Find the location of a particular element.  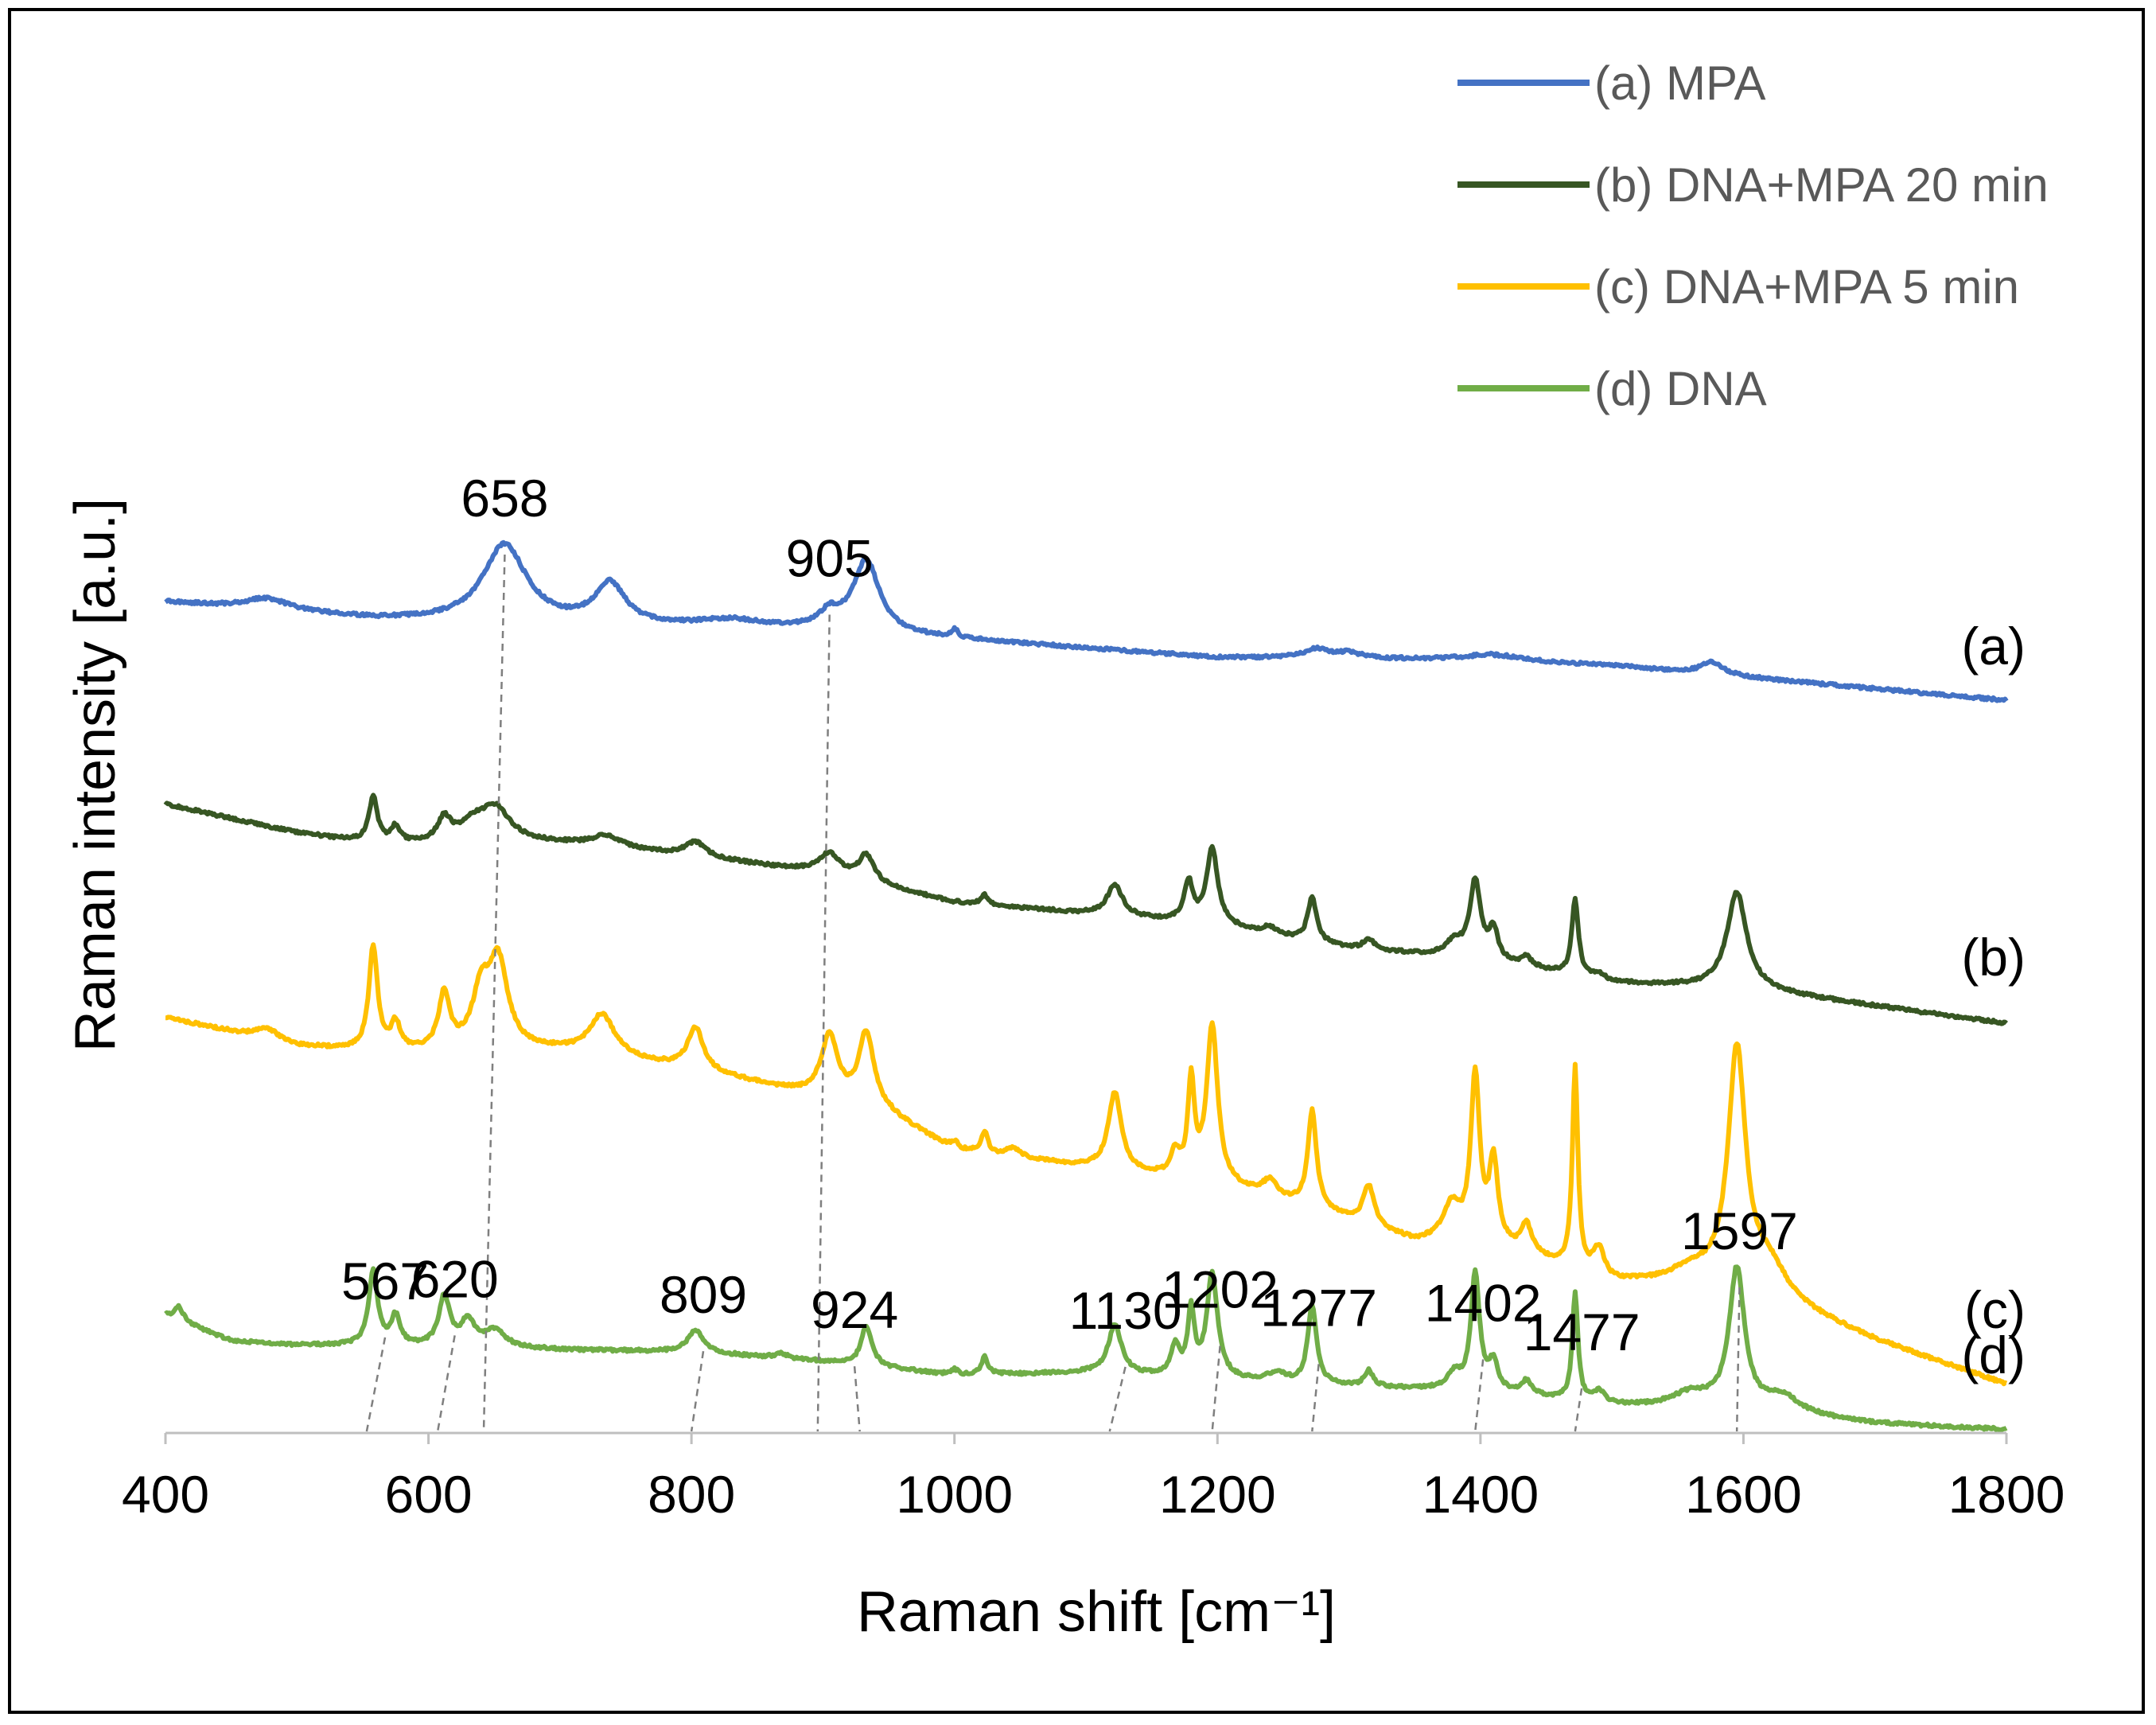

x-tick-label: 800 is located at coordinates (691, 1494).